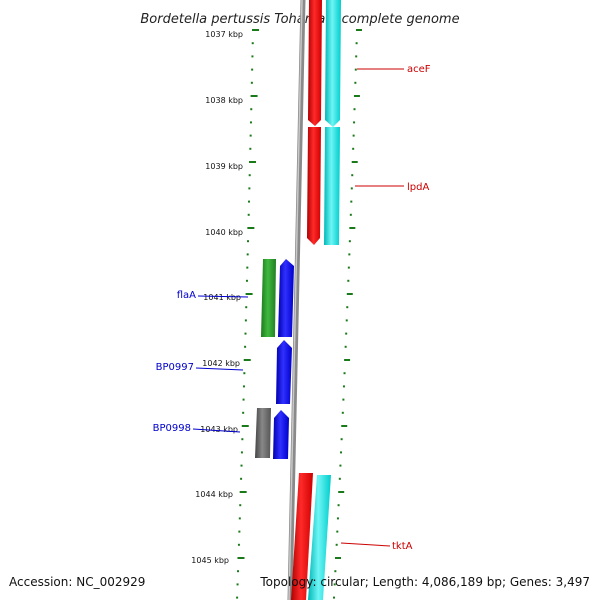 The height and width of the screenshot is (600, 600). Describe the element at coordinates (172, 428) in the screenshot. I see `gene-label-bp0998: BP0998` at that location.